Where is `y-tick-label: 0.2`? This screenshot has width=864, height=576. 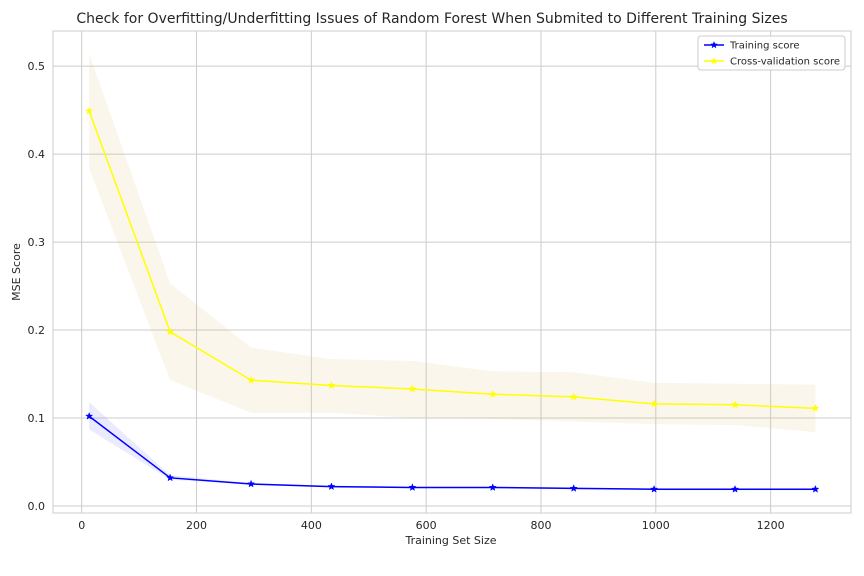 y-tick-label: 0.2 is located at coordinates (37, 330).